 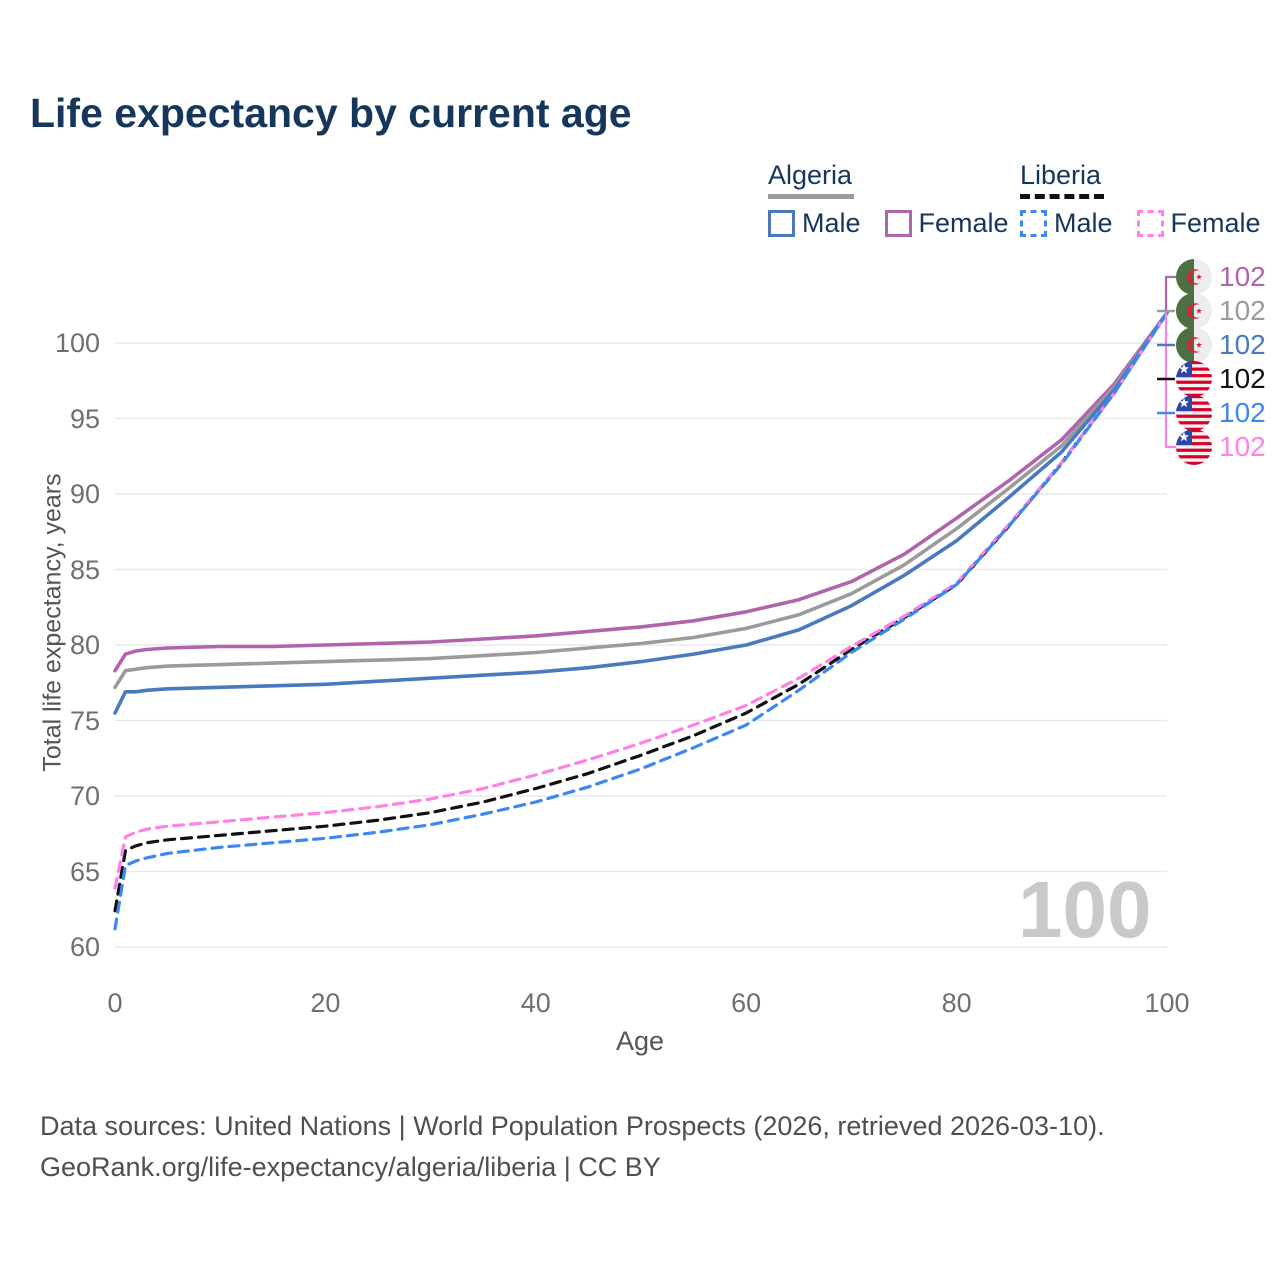 What do you see at coordinates (325, 1003) in the screenshot?
I see `x-tick-label-20: 20` at bounding box center [325, 1003].